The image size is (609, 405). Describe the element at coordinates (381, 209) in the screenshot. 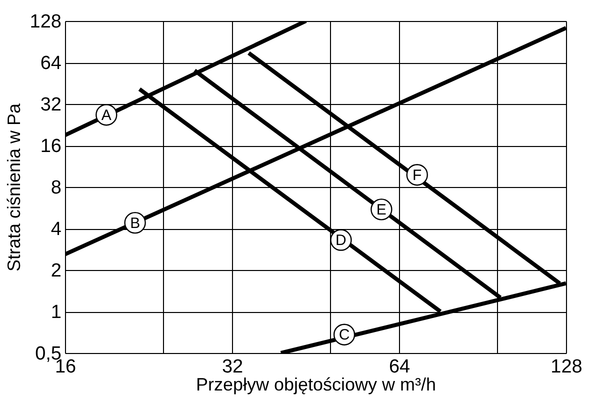

I see `annotation: E` at that location.